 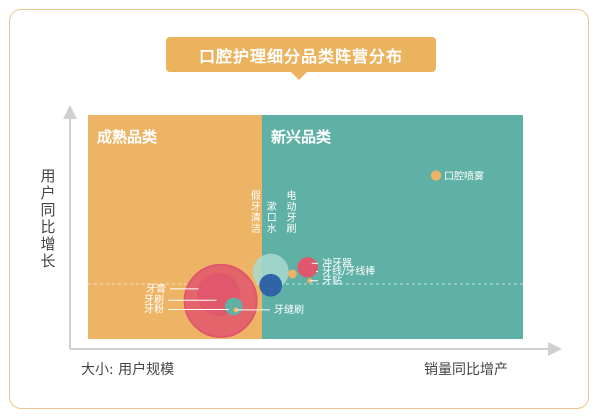 I want to click on quadrant-label-mature: 成熟品类, so click(x=127, y=137).